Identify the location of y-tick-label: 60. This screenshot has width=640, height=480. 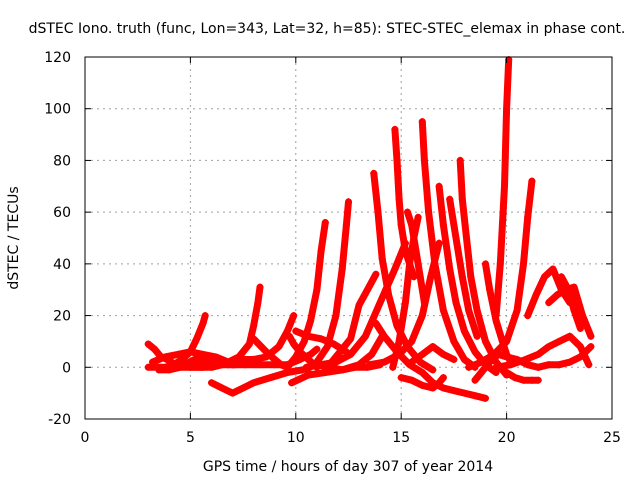
(62, 213).